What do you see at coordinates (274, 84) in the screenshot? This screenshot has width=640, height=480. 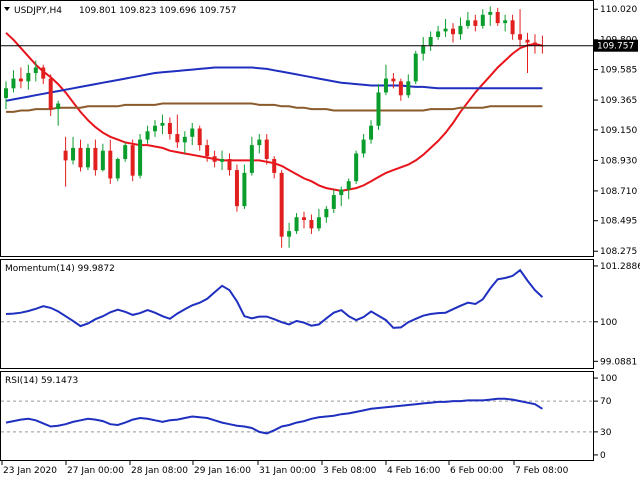 I see `sma-mid-line` at bounding box center [274, 84].